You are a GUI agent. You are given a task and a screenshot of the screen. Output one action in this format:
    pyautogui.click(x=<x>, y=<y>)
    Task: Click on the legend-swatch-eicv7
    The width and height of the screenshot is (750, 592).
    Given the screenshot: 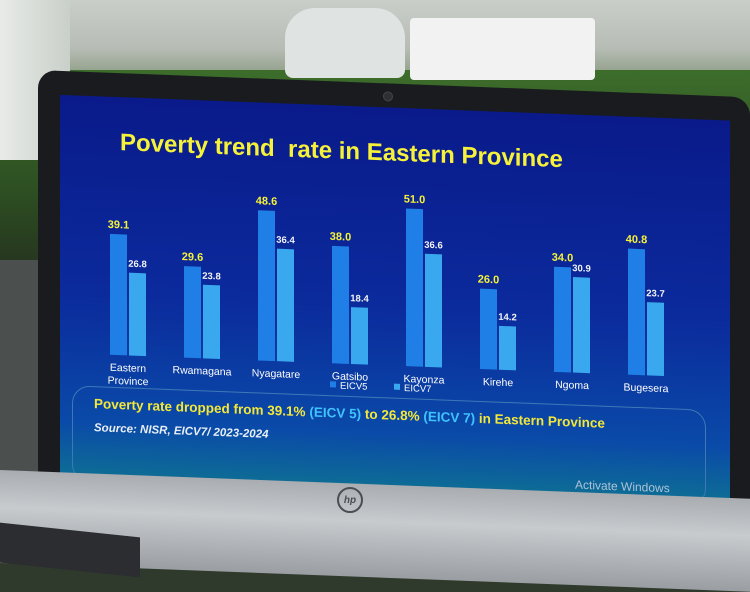 What is the action you would take?
    pyautogui.click(x=397, y=386)
    